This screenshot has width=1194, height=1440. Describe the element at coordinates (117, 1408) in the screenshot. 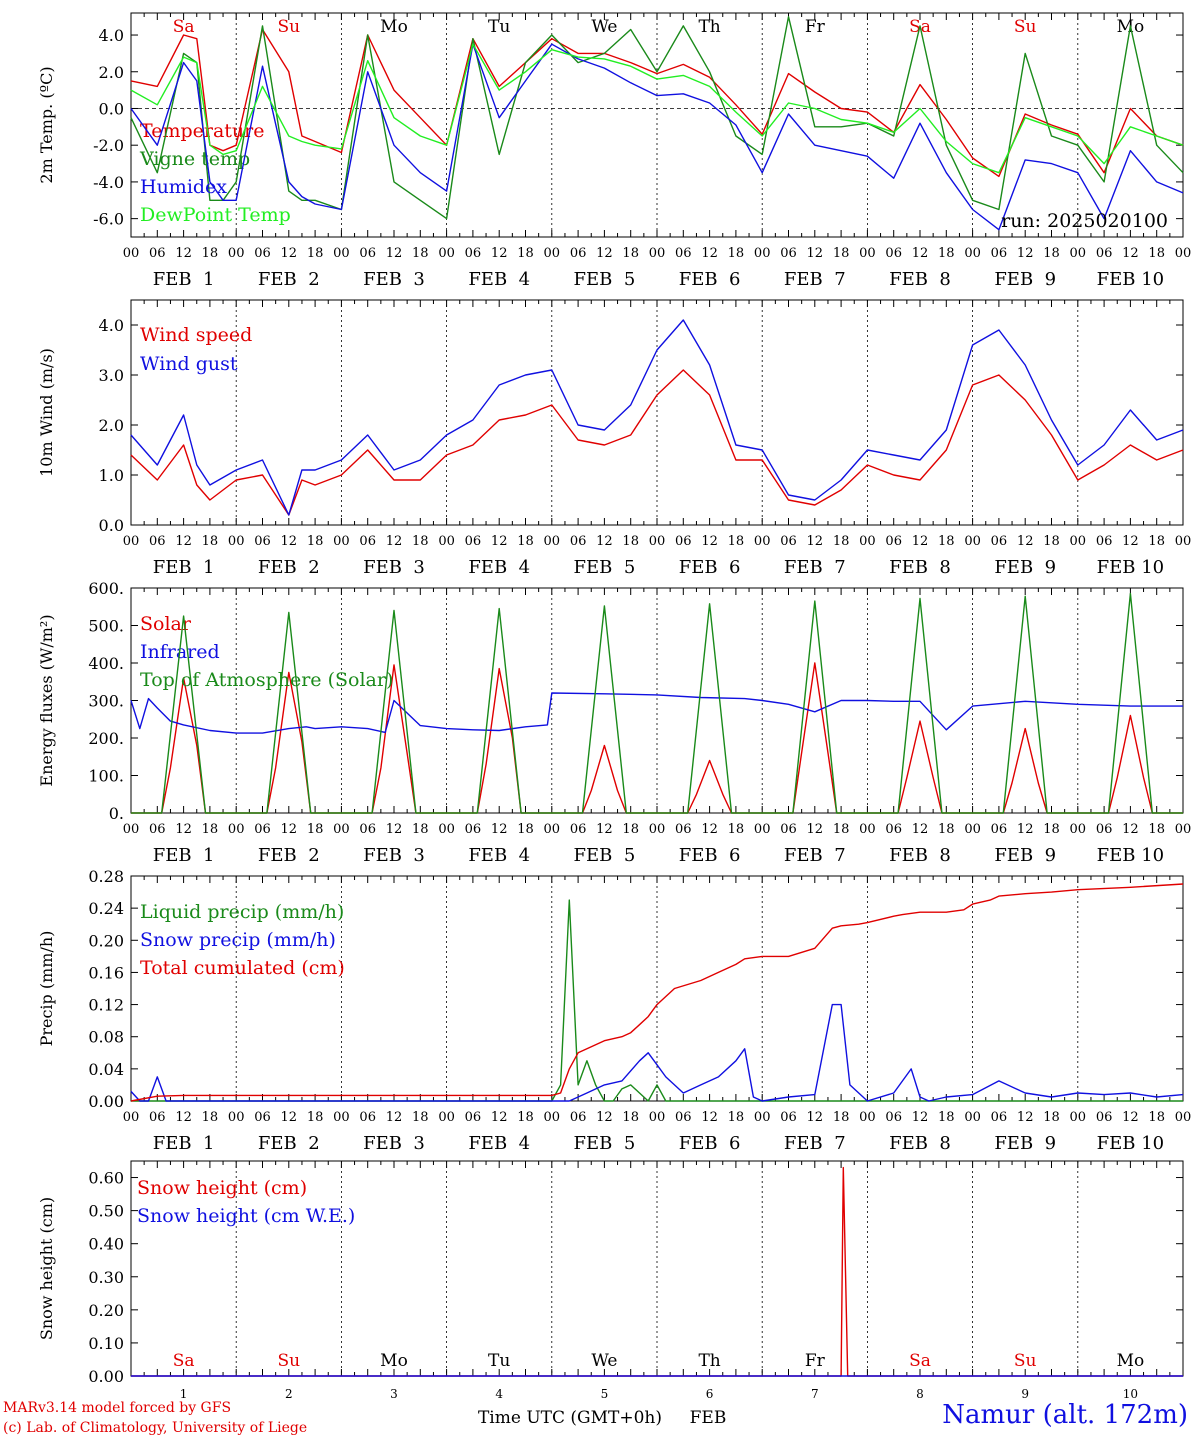

I see `credit-line-model: MARv3.14 model forced by GFS` at that location.